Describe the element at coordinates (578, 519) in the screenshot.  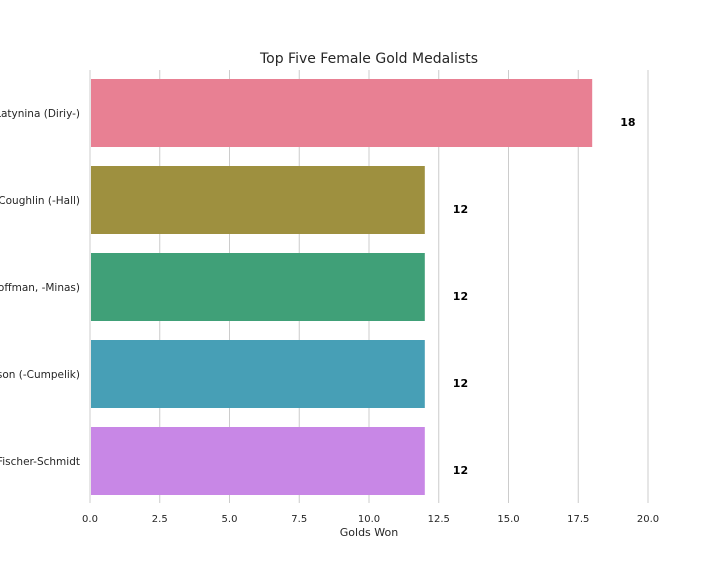
I see `x-tick-label: 17.5` at that location.